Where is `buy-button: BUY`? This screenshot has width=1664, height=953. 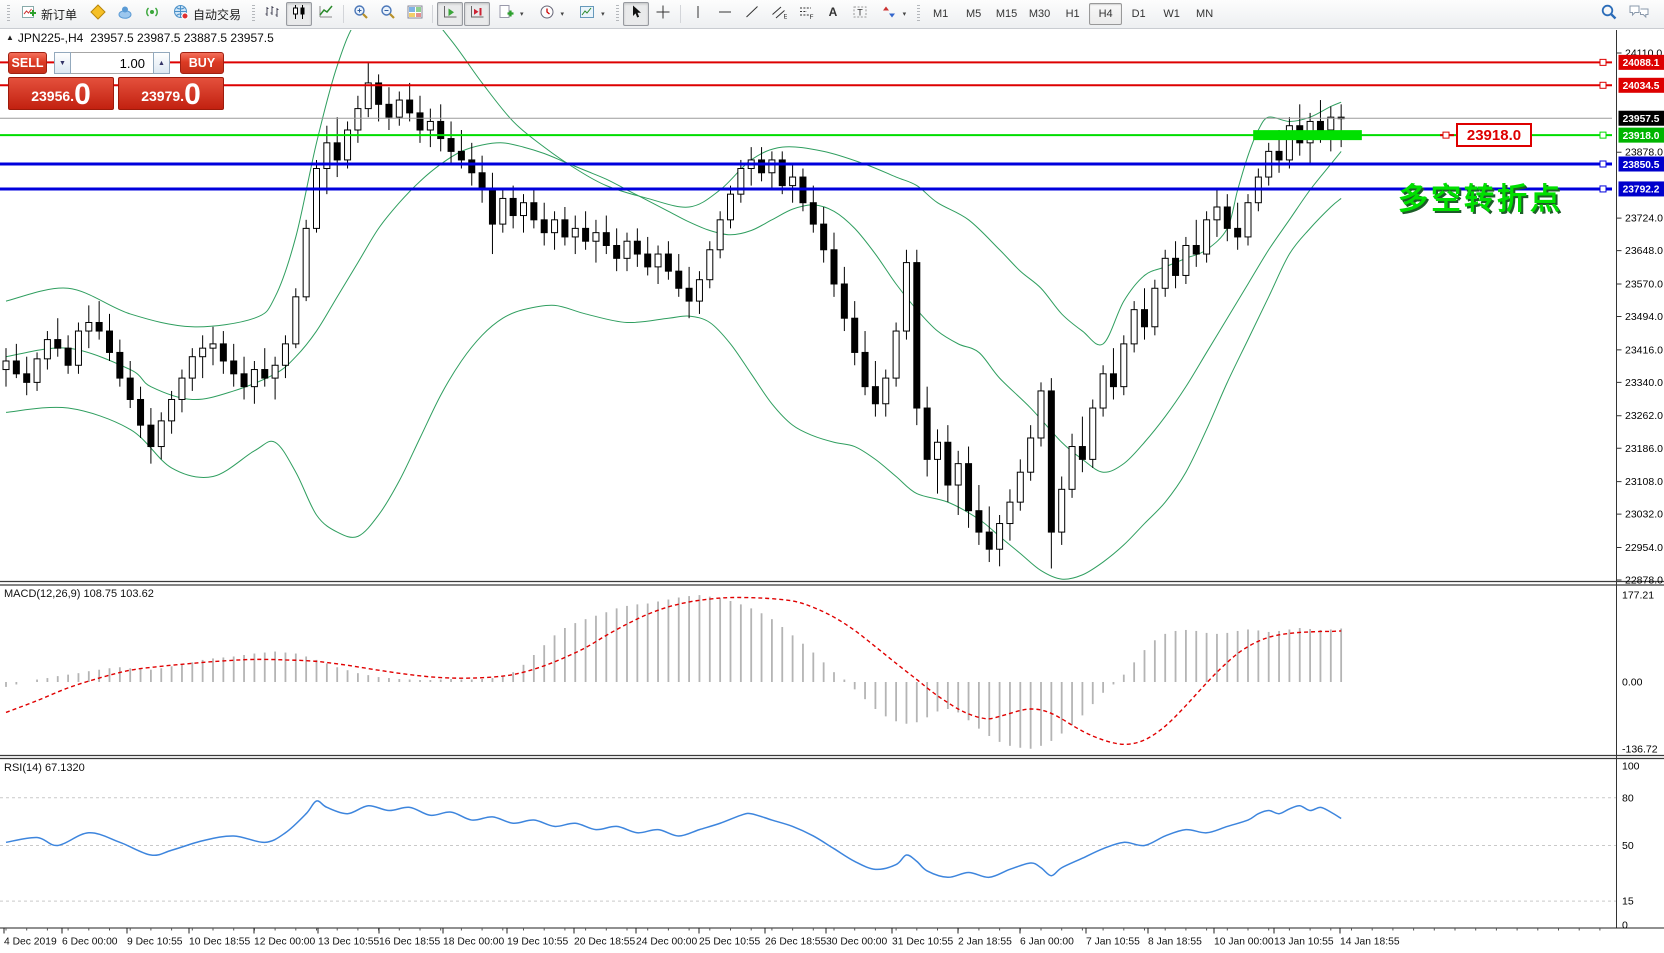
buy-button: BUY is located at coordinates (201, 63).